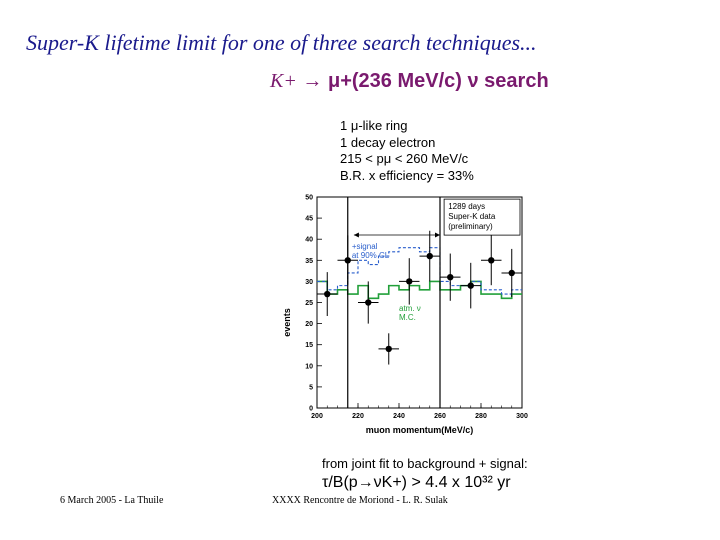 Image resolution: width=720 pixels, height=540 pixels. What do you see at coordinates (309, 219) in the screenshot?
I see `y-tick-label: 45` at bounding box center [309, 219].